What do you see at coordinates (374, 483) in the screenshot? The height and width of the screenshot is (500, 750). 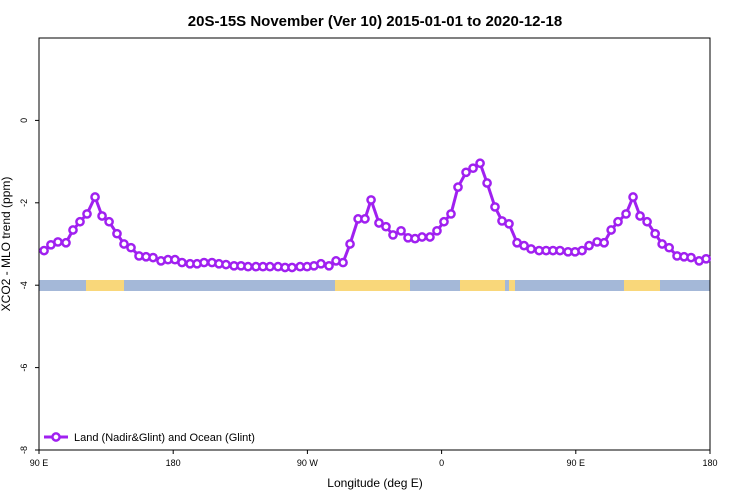 I see `x-axis-label: Longitude (deg E)` at bounding box center [374, 483].